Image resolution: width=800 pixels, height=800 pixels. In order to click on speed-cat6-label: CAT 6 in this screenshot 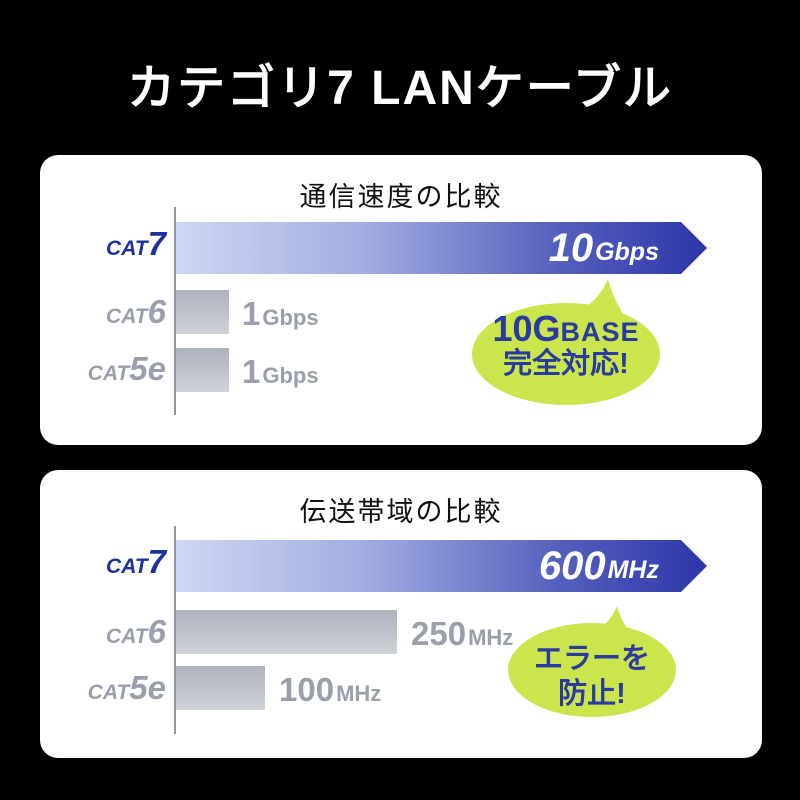, I will do `click(103, 312)`.